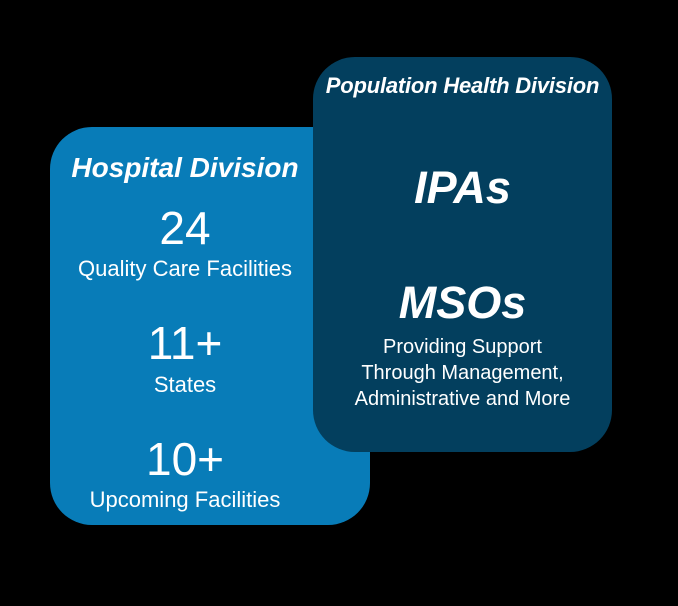 The height and width of the screenshot is (606, 678). What do you see at coordinates (185, 167) in the screenshot?
I see `hospital-division-title: Hospital Division` at bounding box center [185, 167].